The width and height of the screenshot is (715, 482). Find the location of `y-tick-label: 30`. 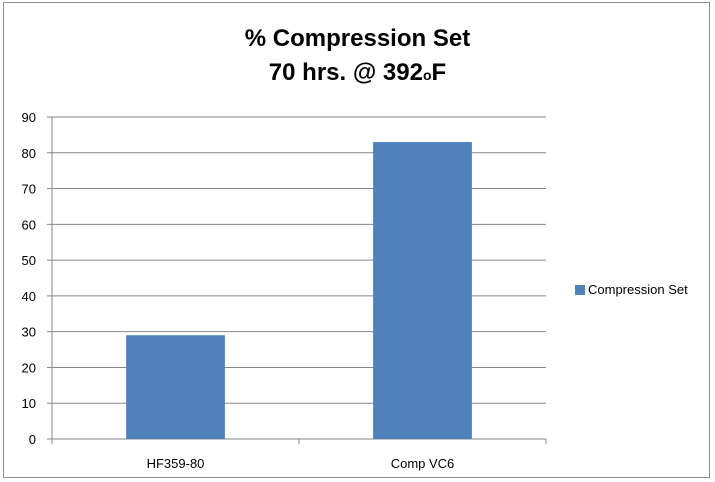

y-tick-label: 30 is located at coordinates (29, 332).